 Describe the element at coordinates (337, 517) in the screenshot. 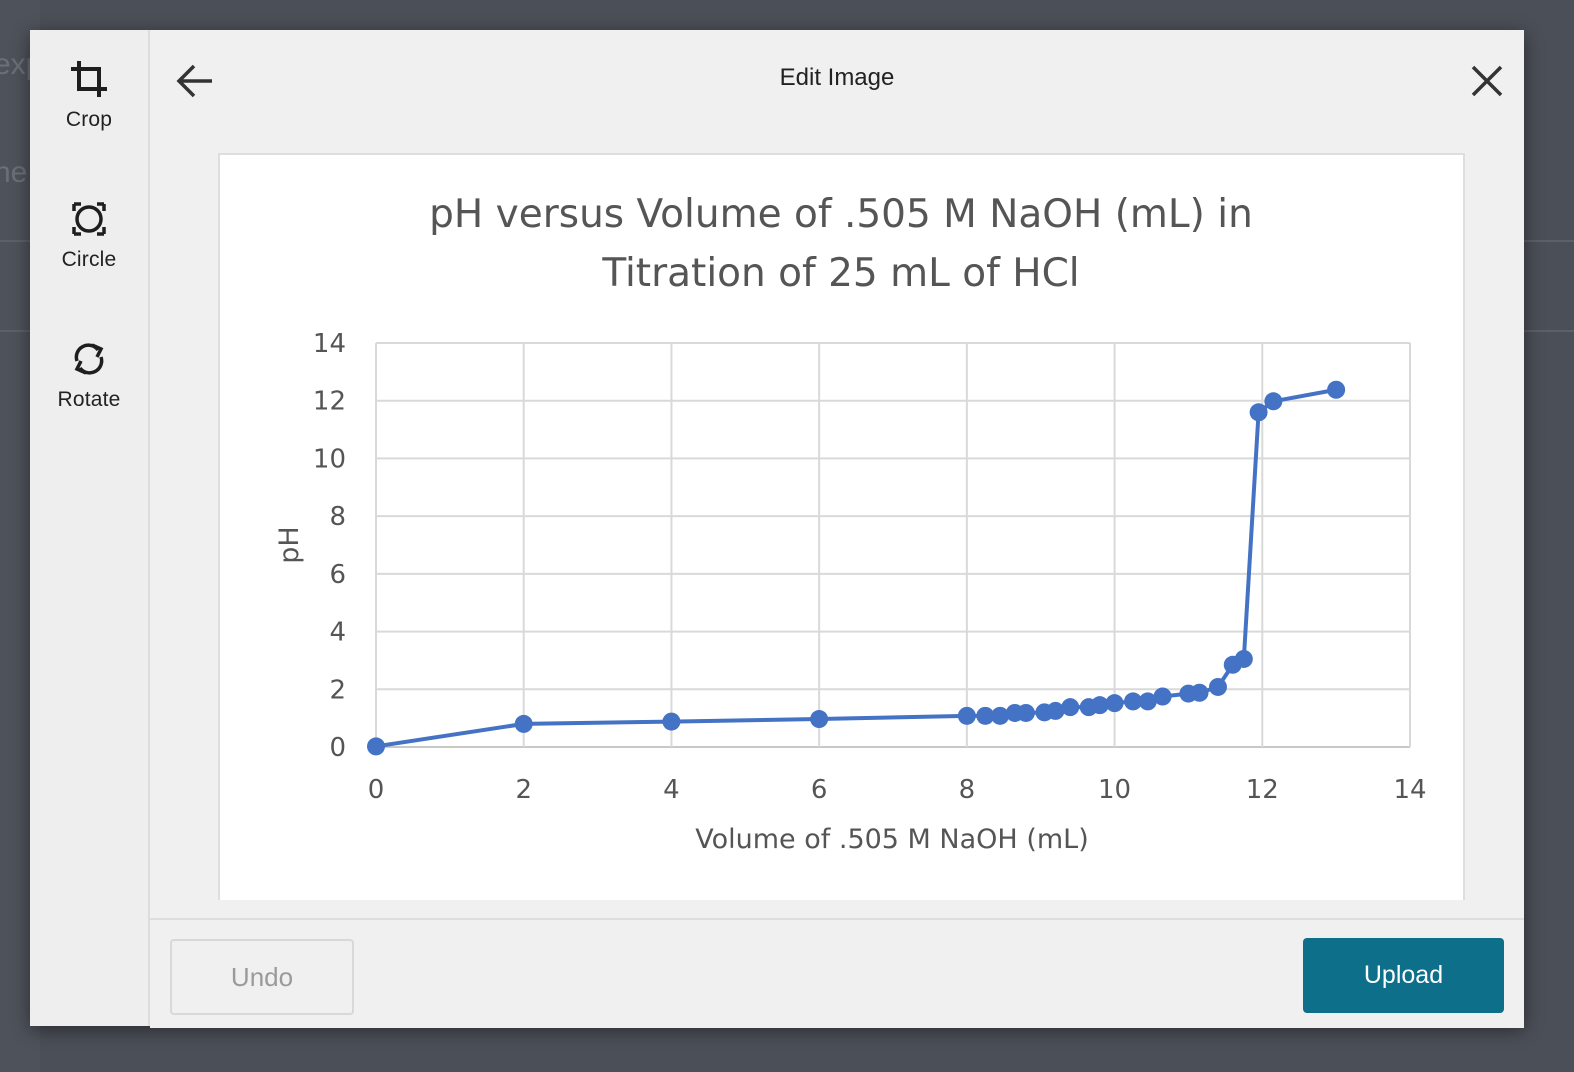

I see `y-tick-label: 8` at that location.